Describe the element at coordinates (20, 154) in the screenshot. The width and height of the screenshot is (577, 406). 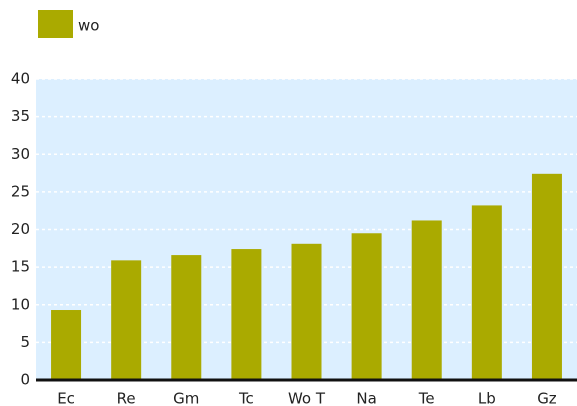
I see `y-tick-label: 30` at that location.